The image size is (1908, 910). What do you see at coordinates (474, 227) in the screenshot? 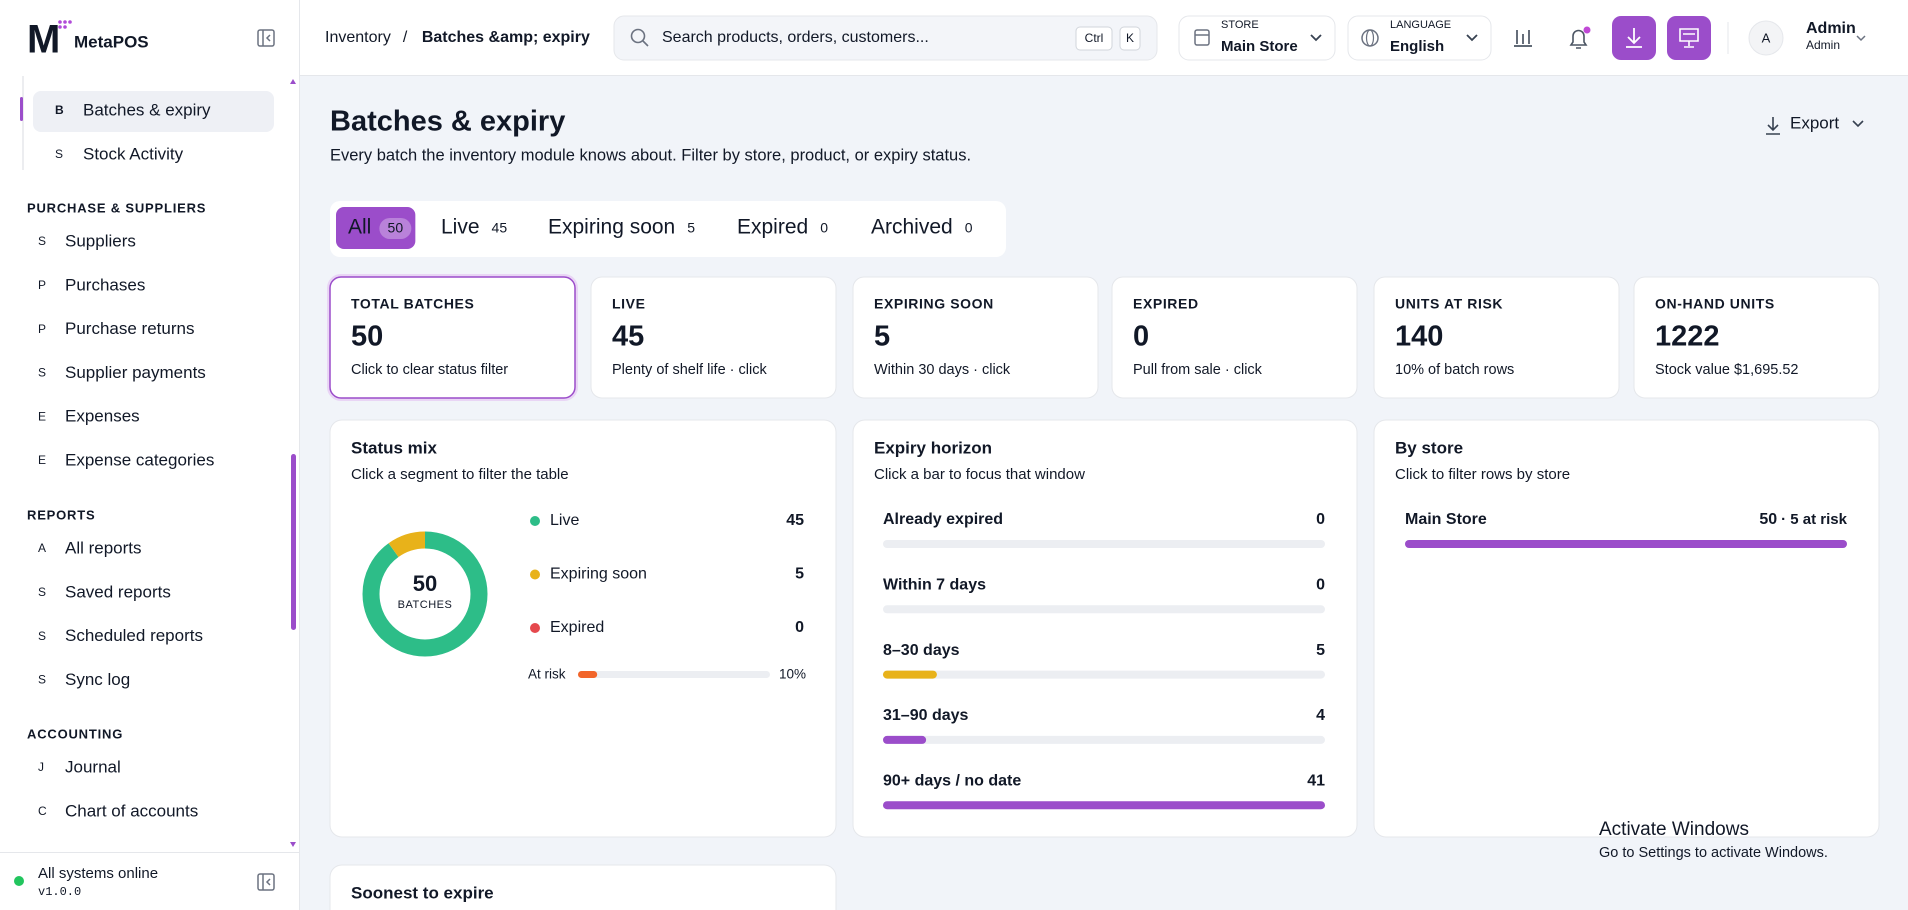
I see `tab: Live 45` at bounding box center [474, 227].